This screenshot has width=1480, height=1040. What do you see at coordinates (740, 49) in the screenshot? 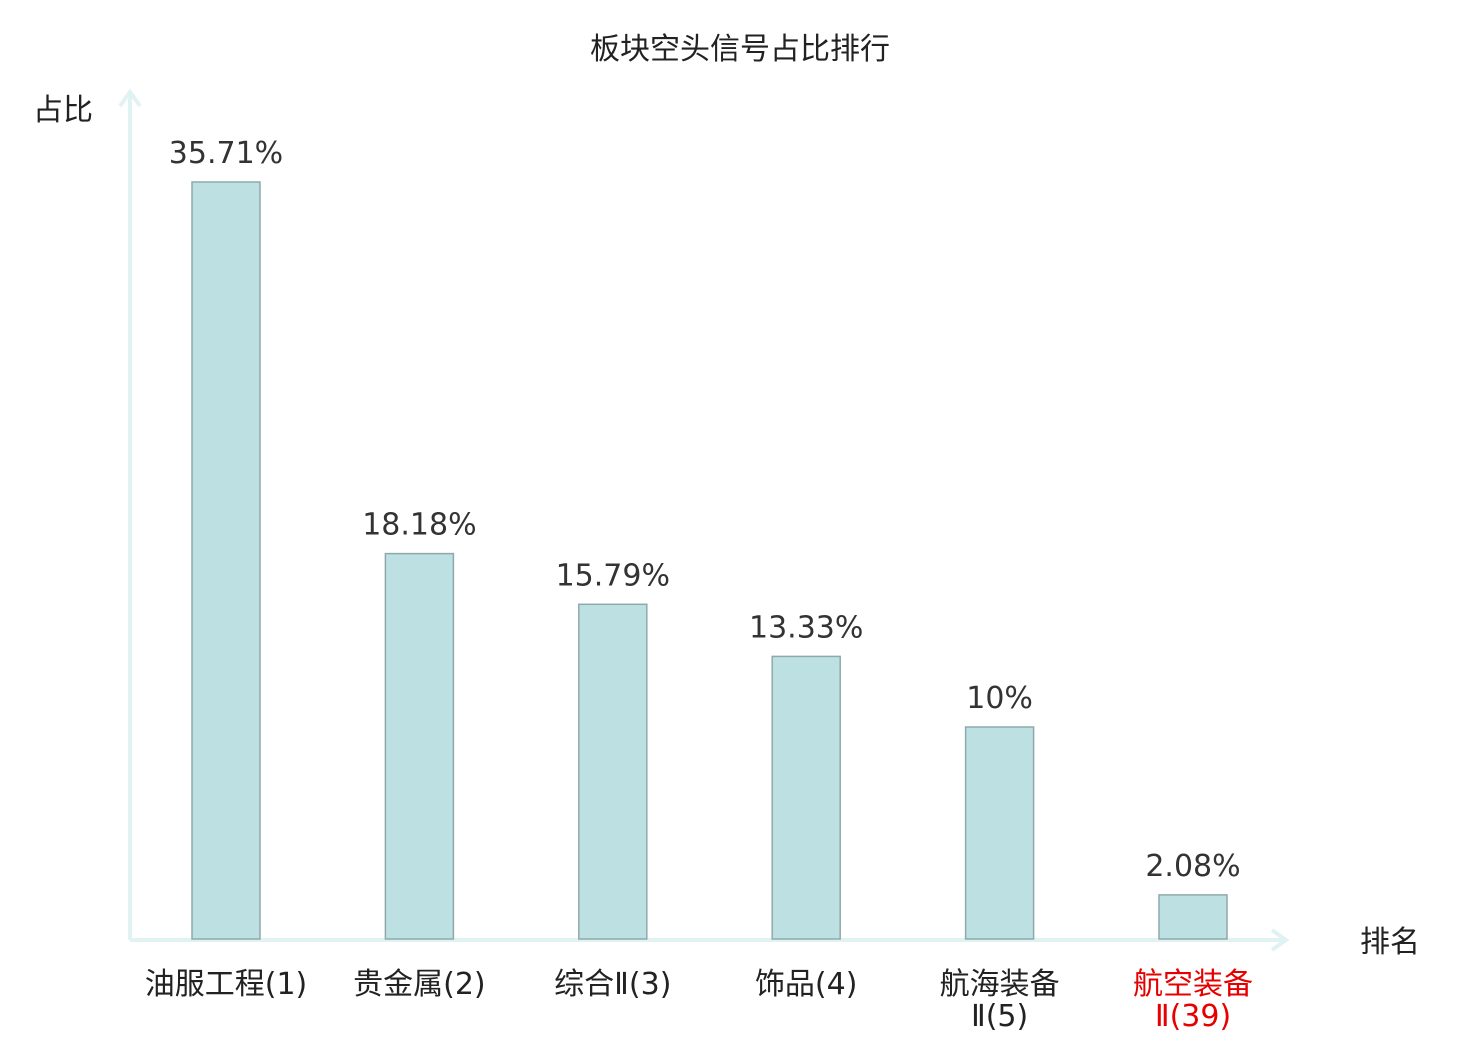
I see `chart-title: 板块空头信号占比排行` at bounding box center [740, 49].